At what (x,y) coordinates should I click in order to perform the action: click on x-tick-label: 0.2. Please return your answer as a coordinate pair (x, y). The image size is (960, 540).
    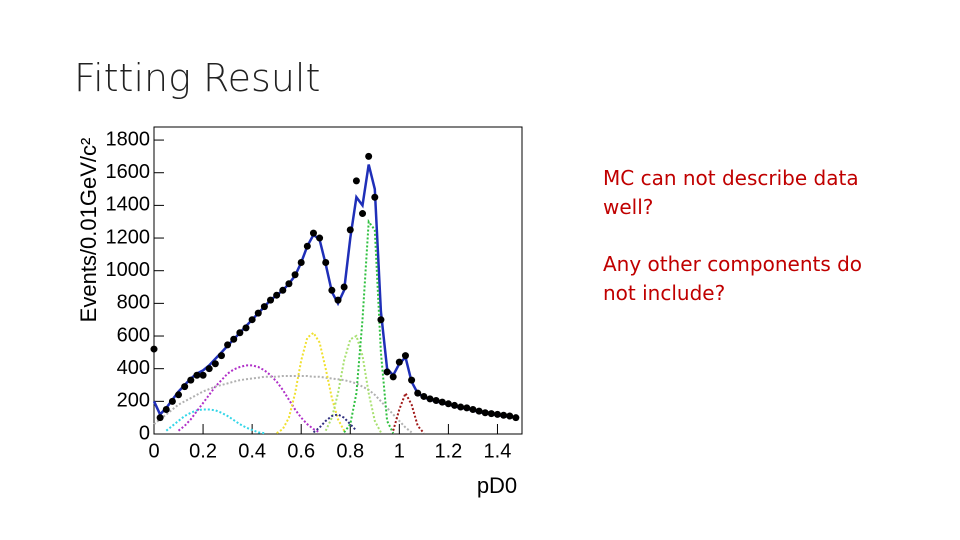
    Looking at the image, I should click on (203, 451).